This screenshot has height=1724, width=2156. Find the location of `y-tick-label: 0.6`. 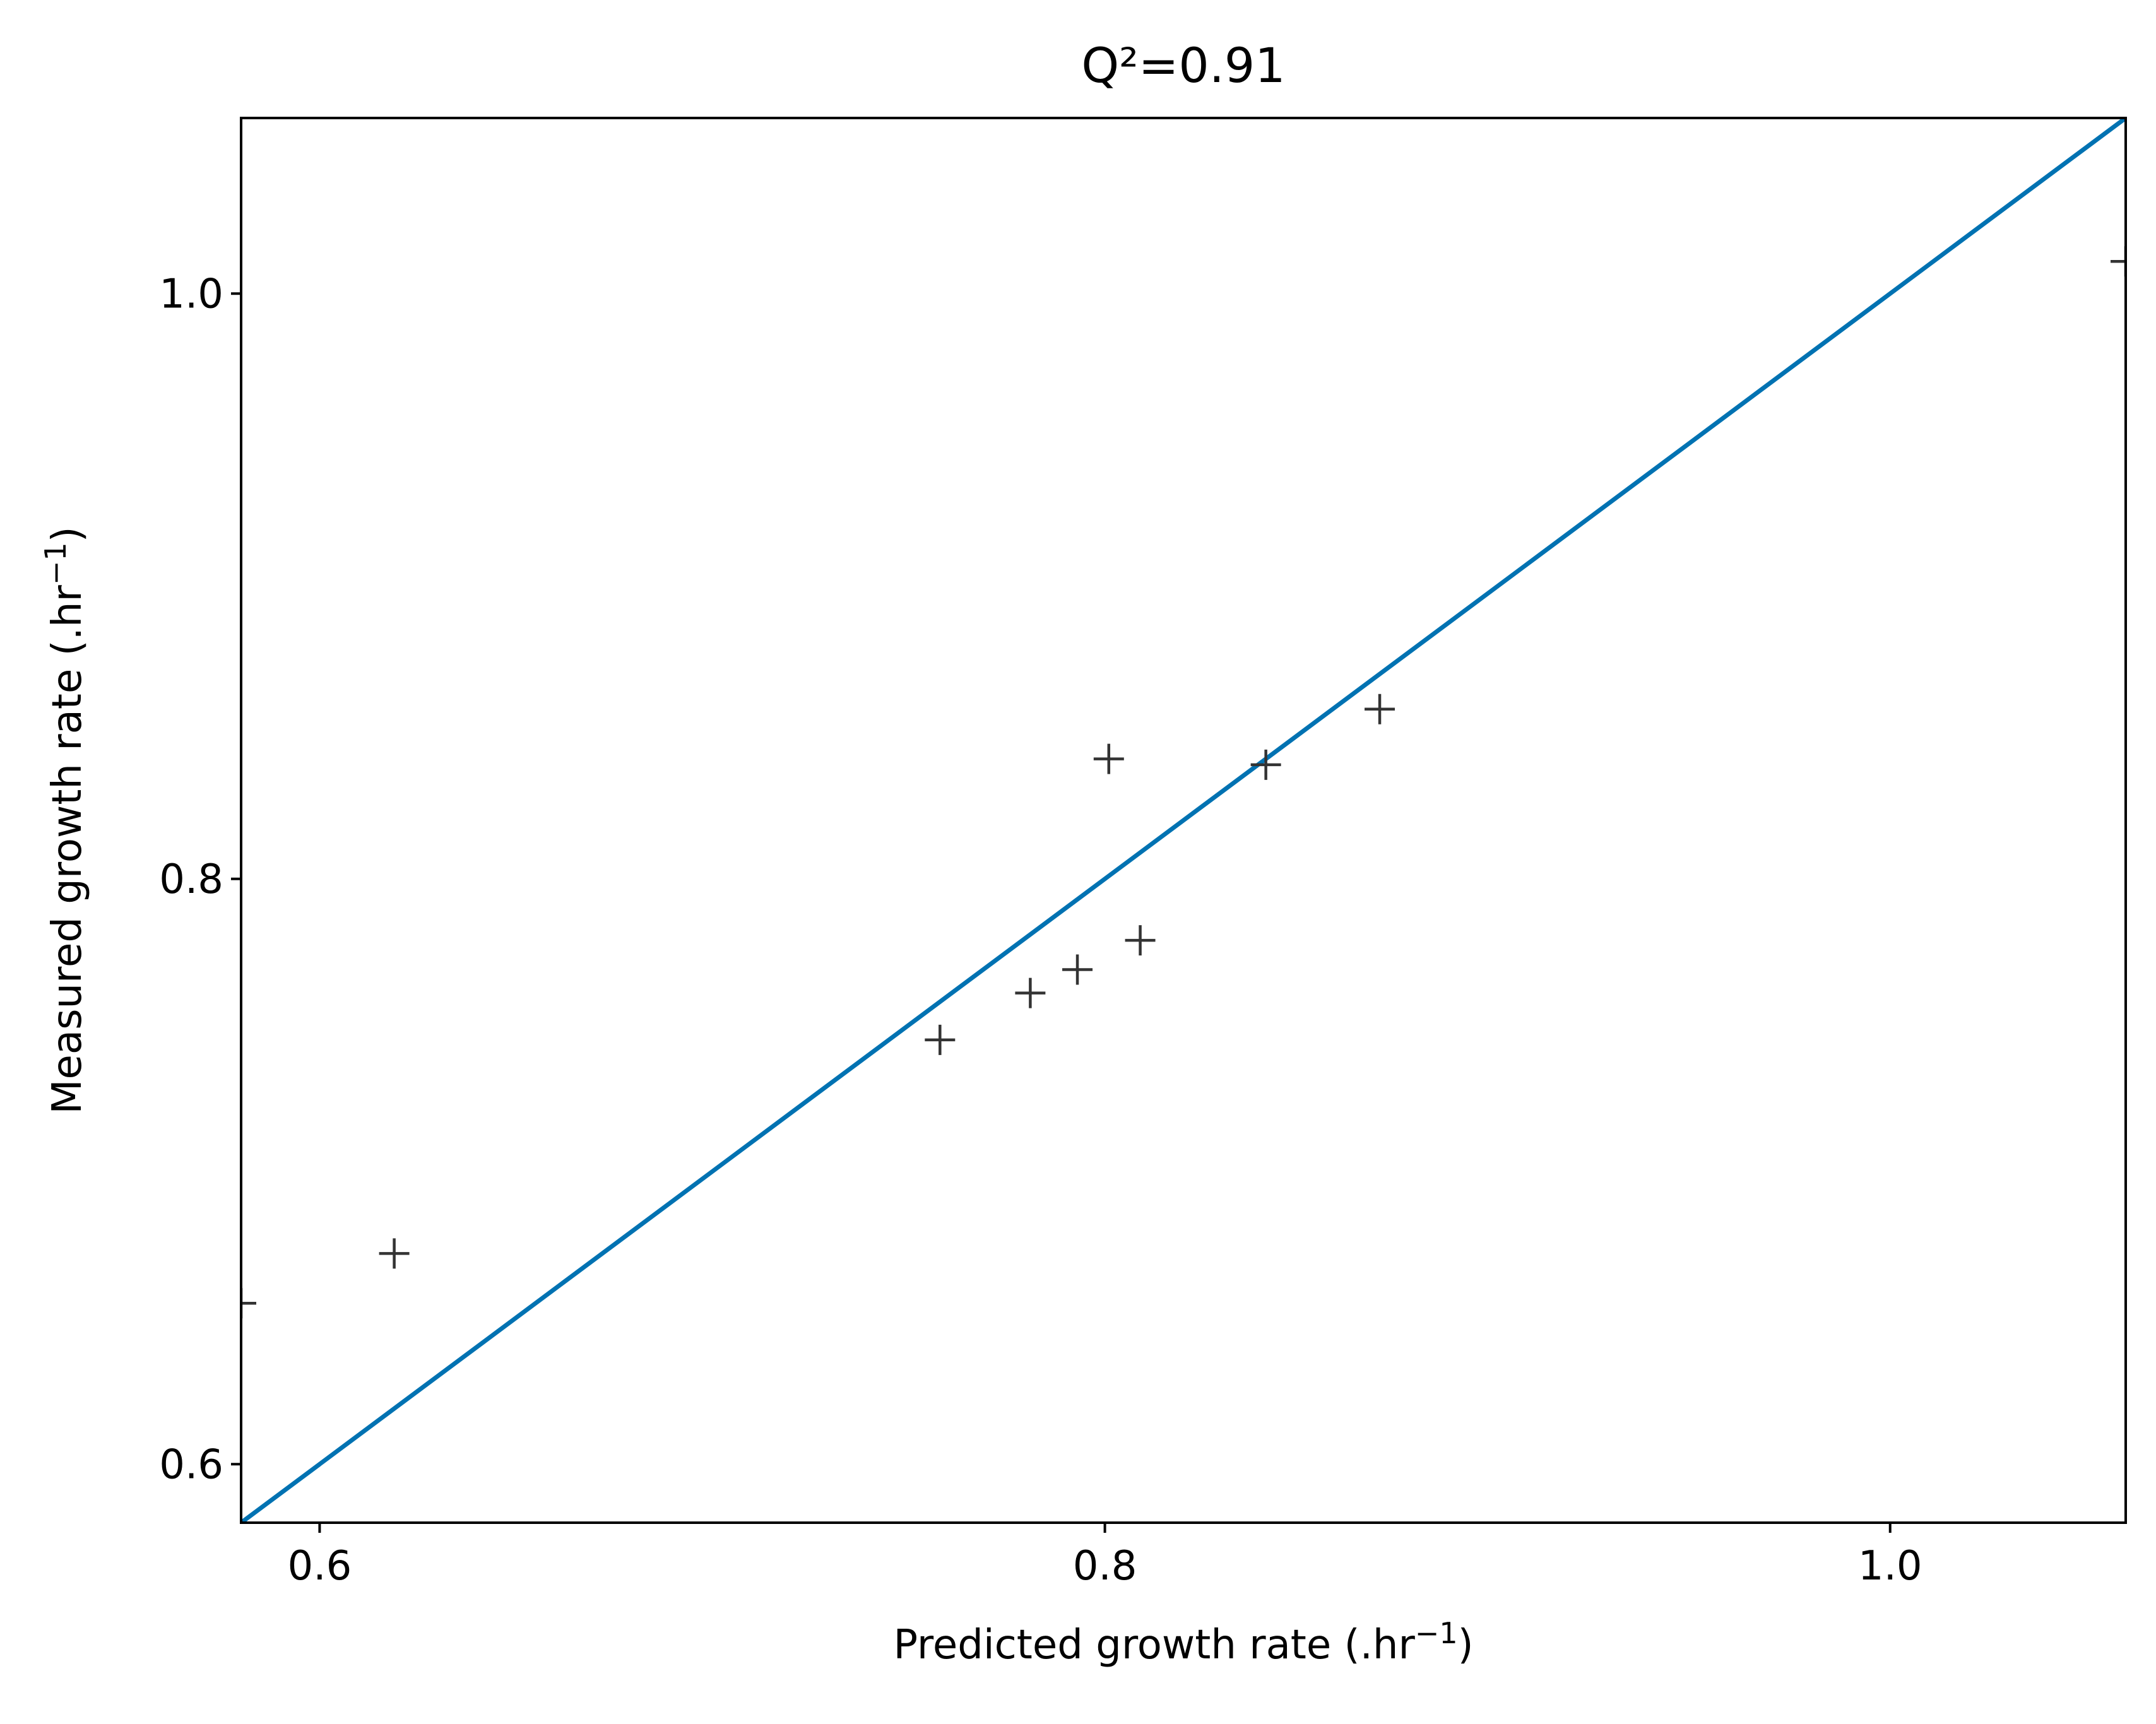

y-tick-label: 0.6 is located at coordinates (191, 1464).